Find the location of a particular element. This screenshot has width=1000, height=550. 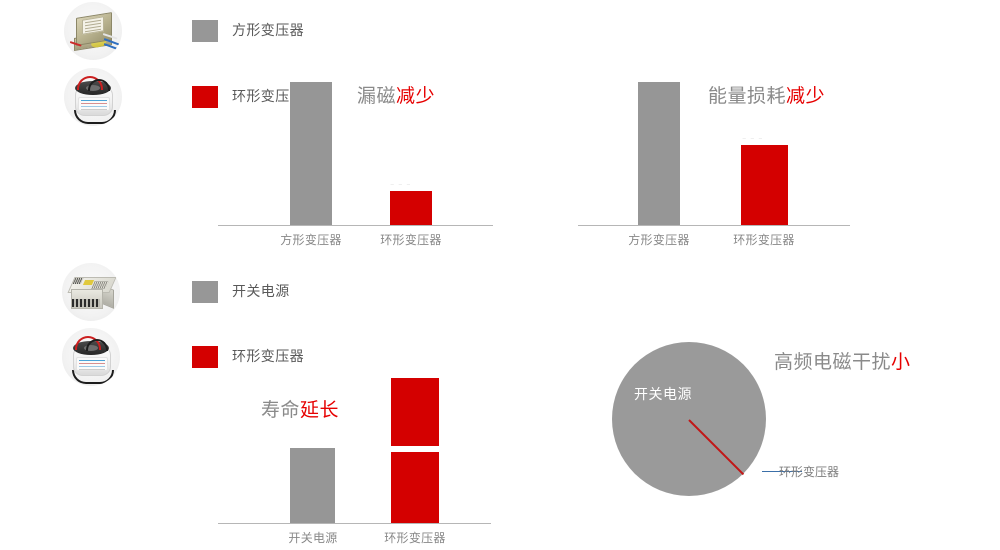

legend-item-toroidal-transformer: 环形变压器 is located at coordinates (184, 97).